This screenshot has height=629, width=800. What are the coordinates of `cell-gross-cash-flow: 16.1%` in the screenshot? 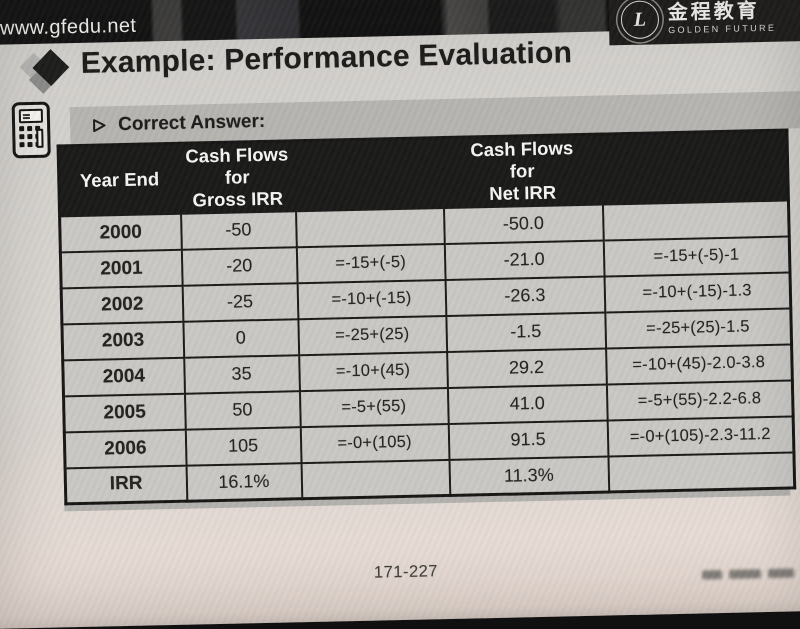 It's located at (244, 482).